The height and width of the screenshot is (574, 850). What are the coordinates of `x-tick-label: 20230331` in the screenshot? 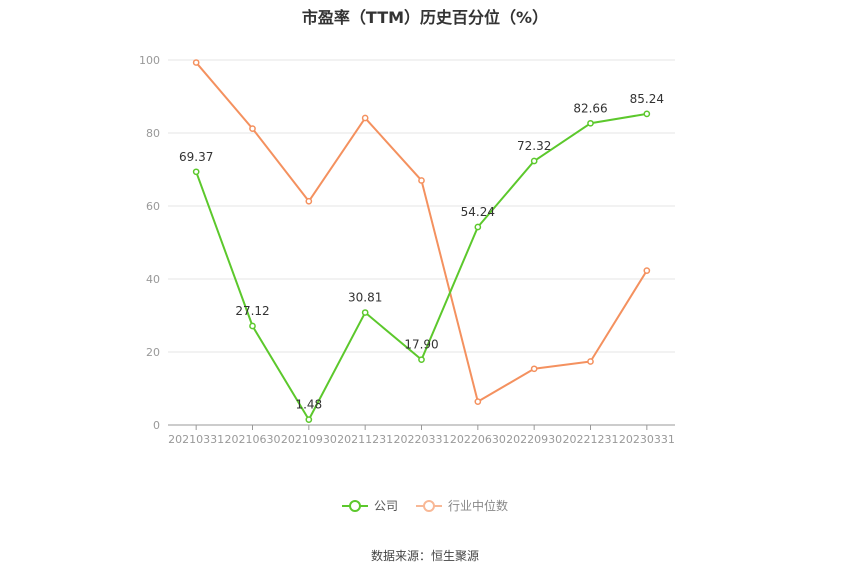 It's located at (647, 439).